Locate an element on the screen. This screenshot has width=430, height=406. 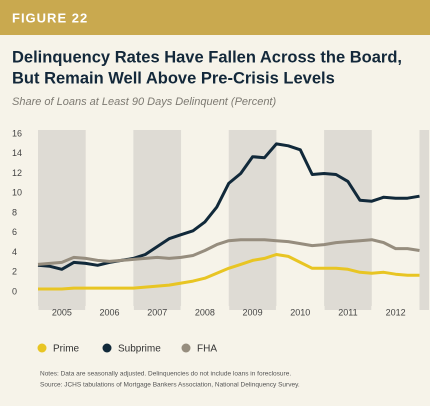
figure-label: FIGURE 22 is located at coordinates (50, 17).